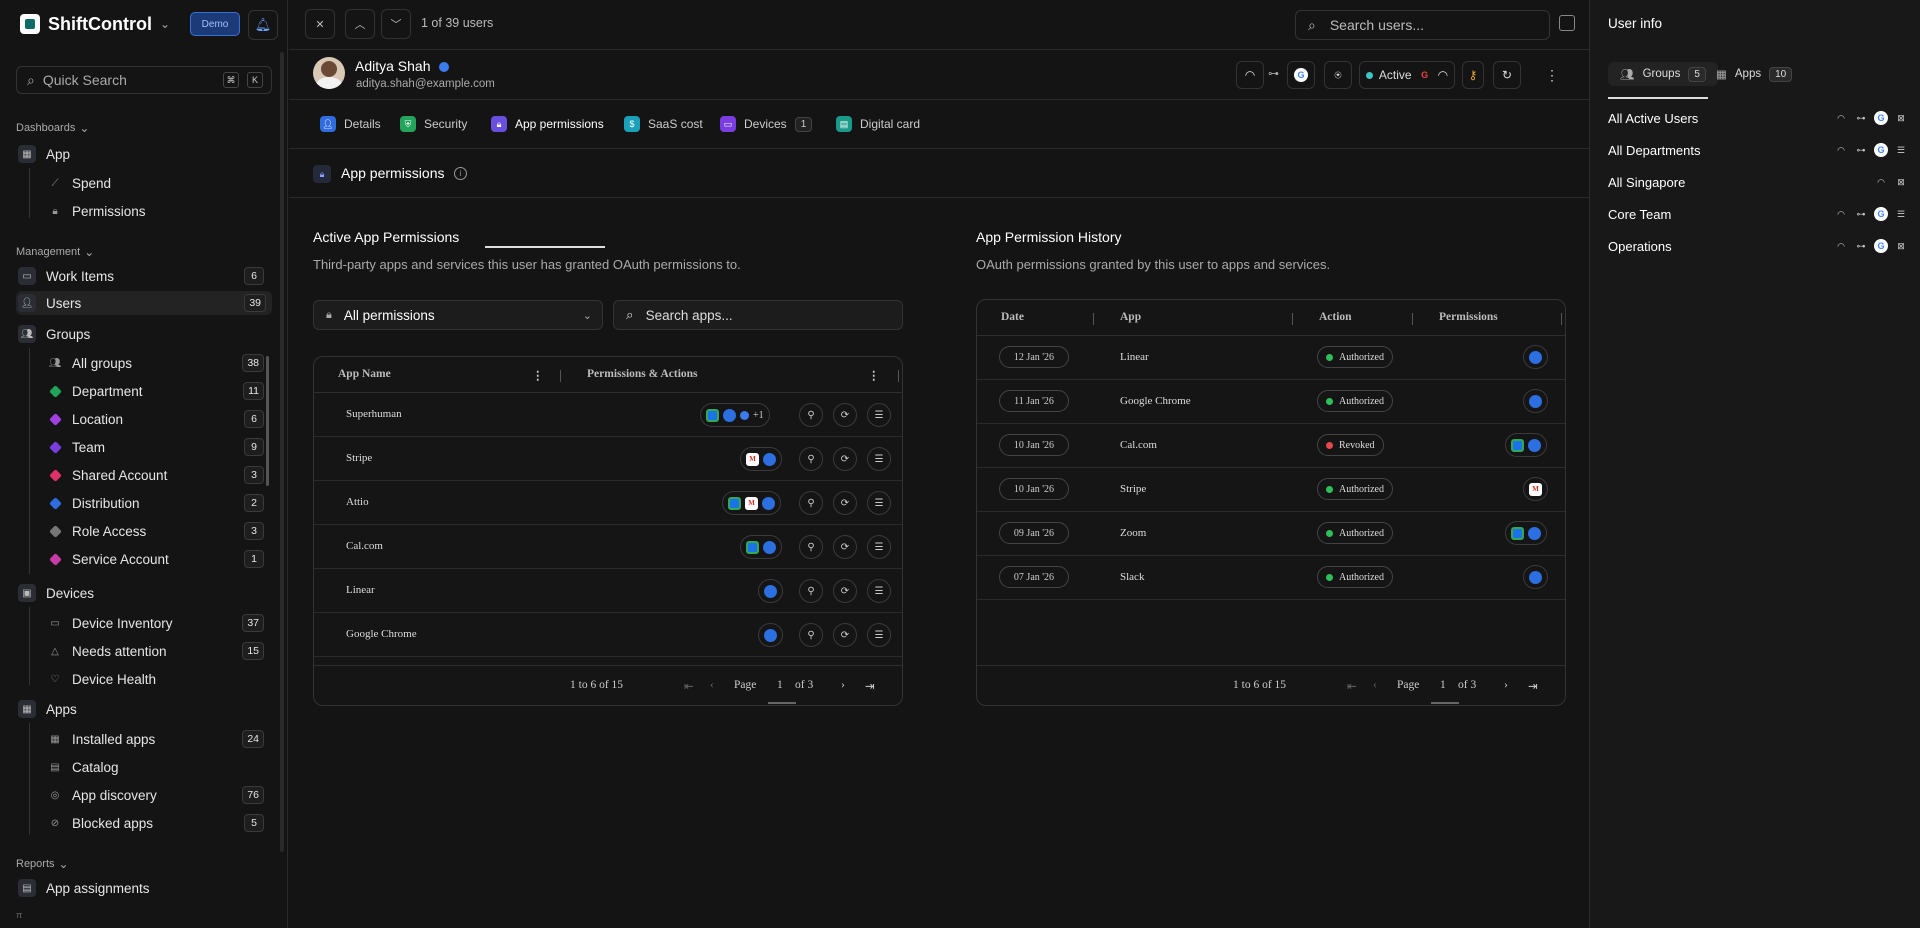  Describe the element at coordinates (1507, 75) in the screenshot. I see `refresh-button: ↻` at that location.